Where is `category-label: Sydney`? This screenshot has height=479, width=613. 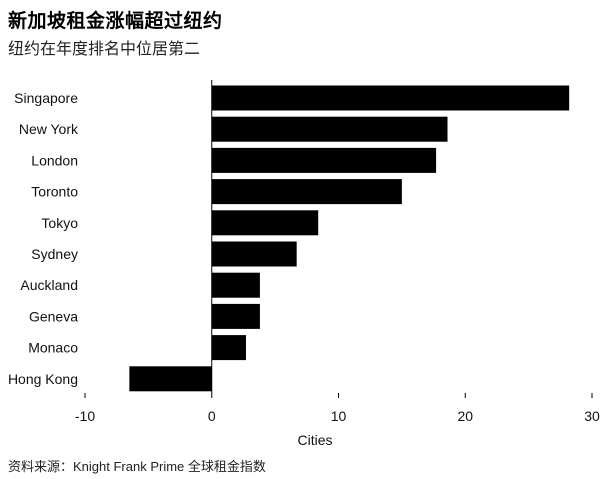
category-label: Sydney is located at coordinates (54, 254).